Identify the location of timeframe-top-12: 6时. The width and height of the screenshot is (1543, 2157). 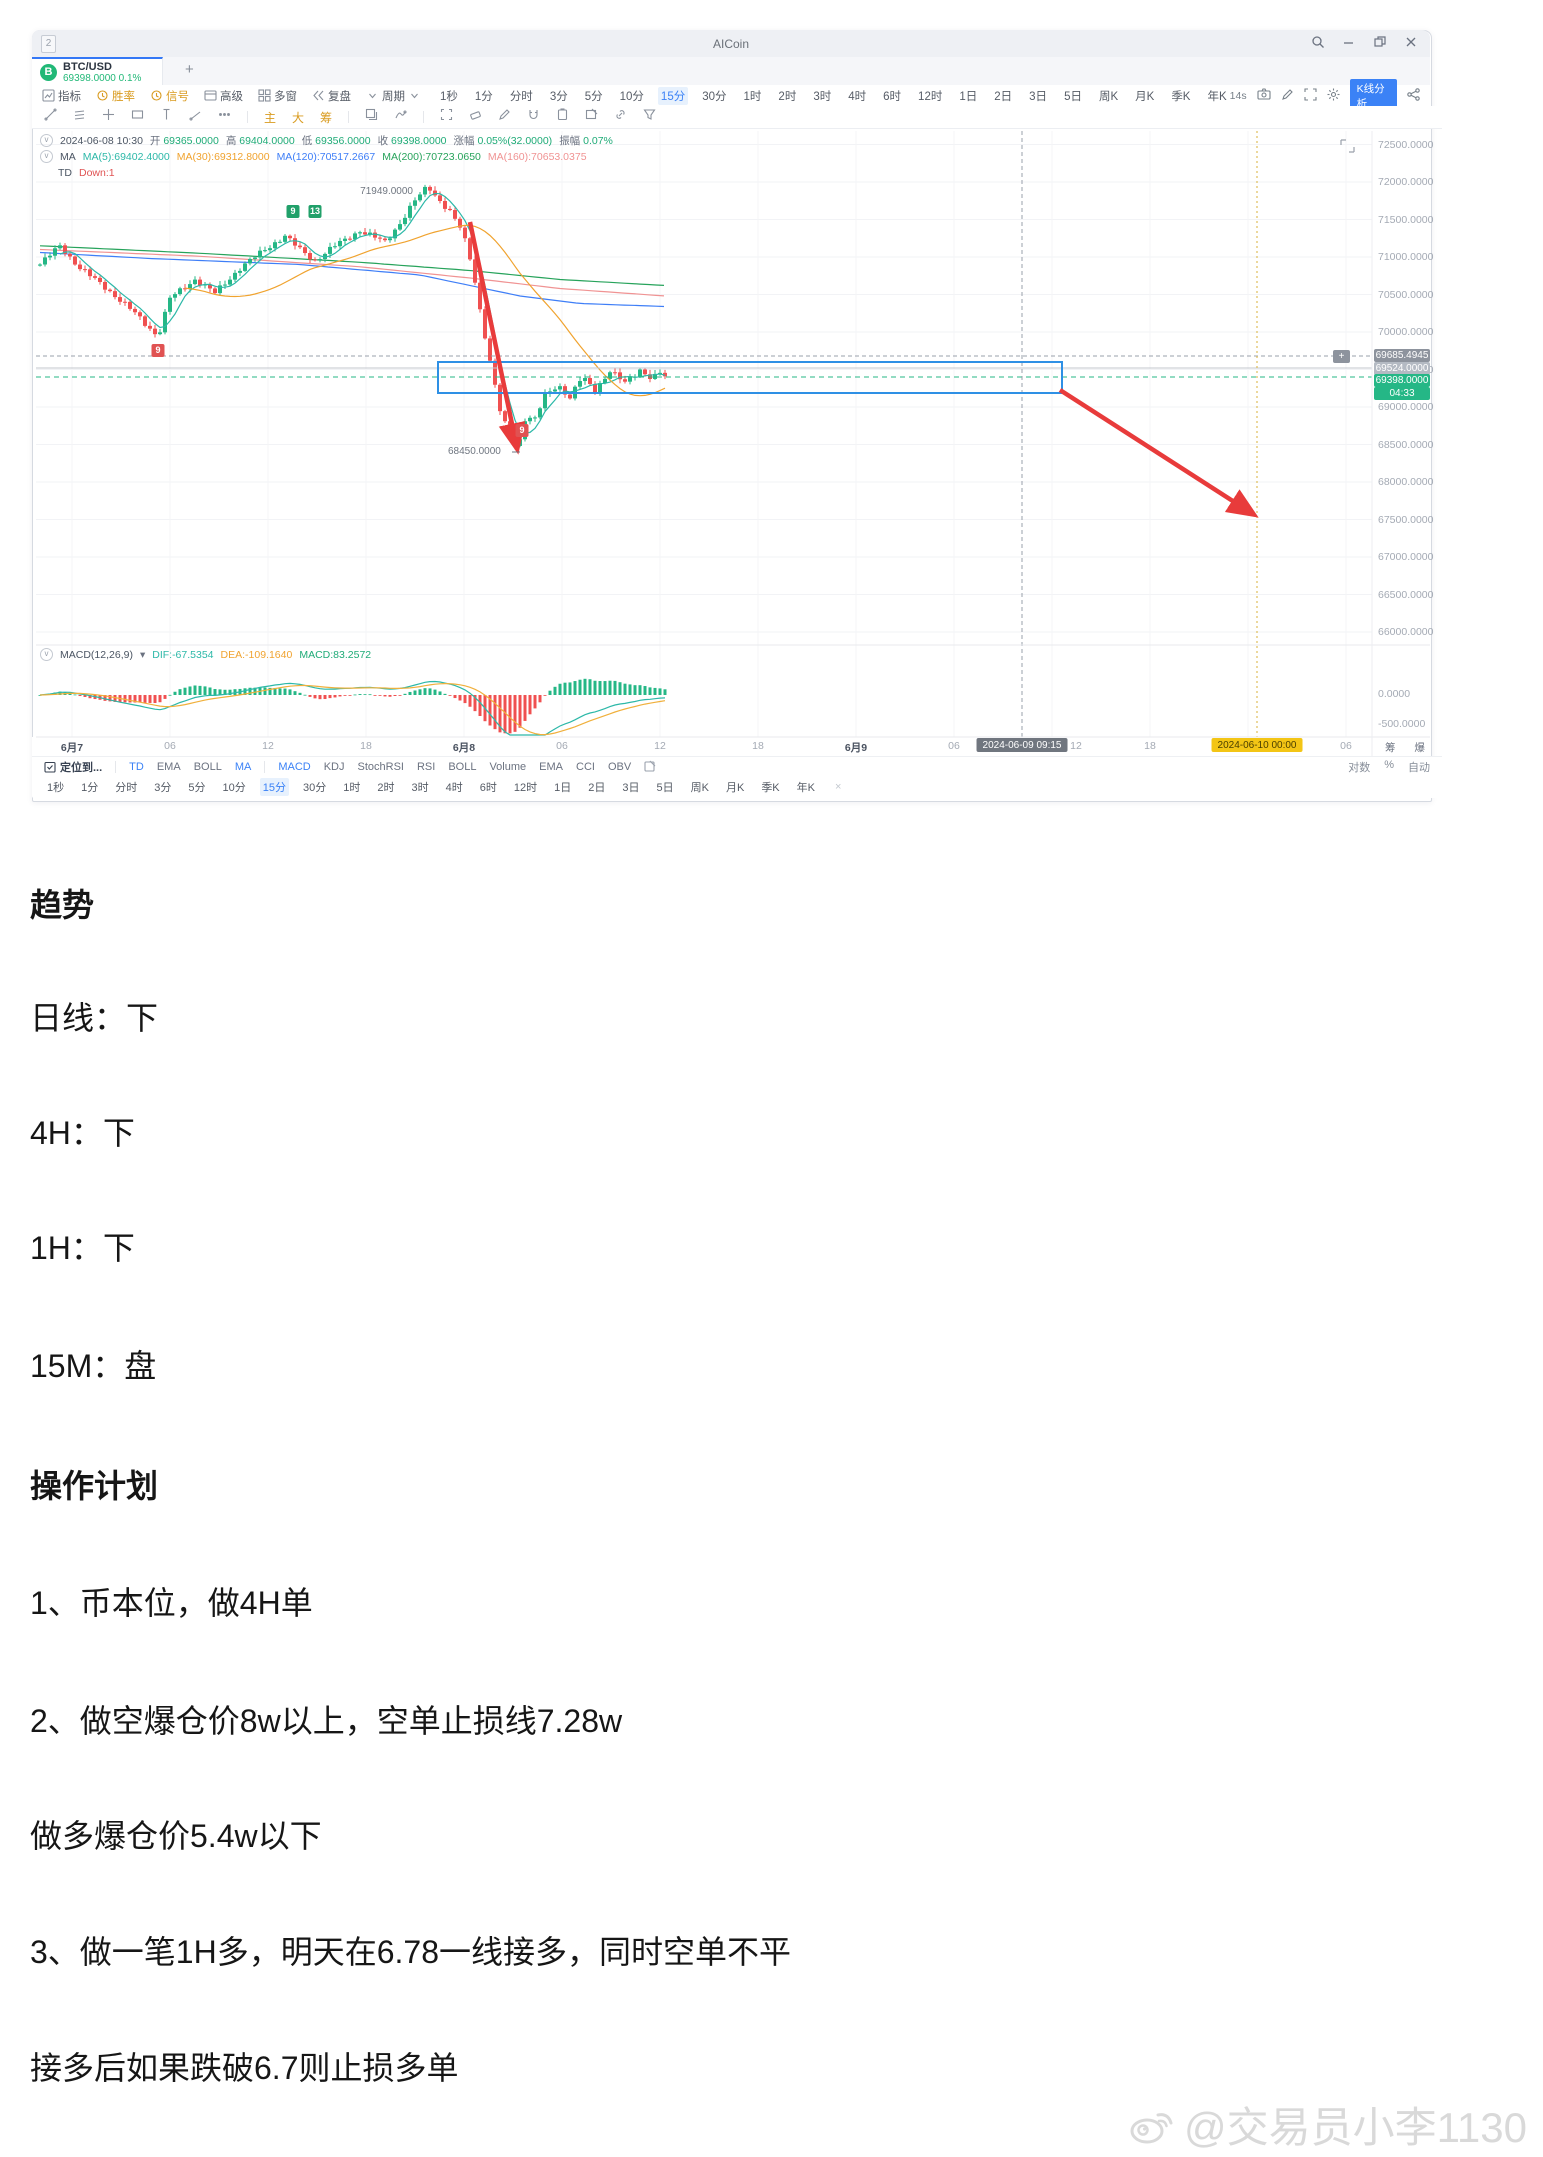
(892, 96).